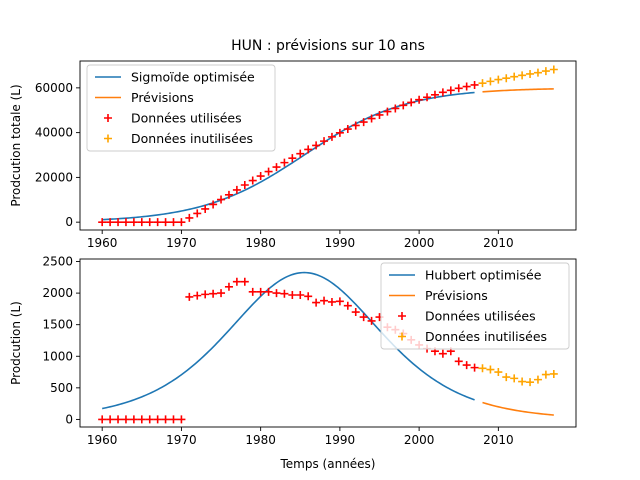  What do you see at coordinates (57, 262) in the screenshot?
I see `y-tick-label: 2500` at bounding box center [57, 262].